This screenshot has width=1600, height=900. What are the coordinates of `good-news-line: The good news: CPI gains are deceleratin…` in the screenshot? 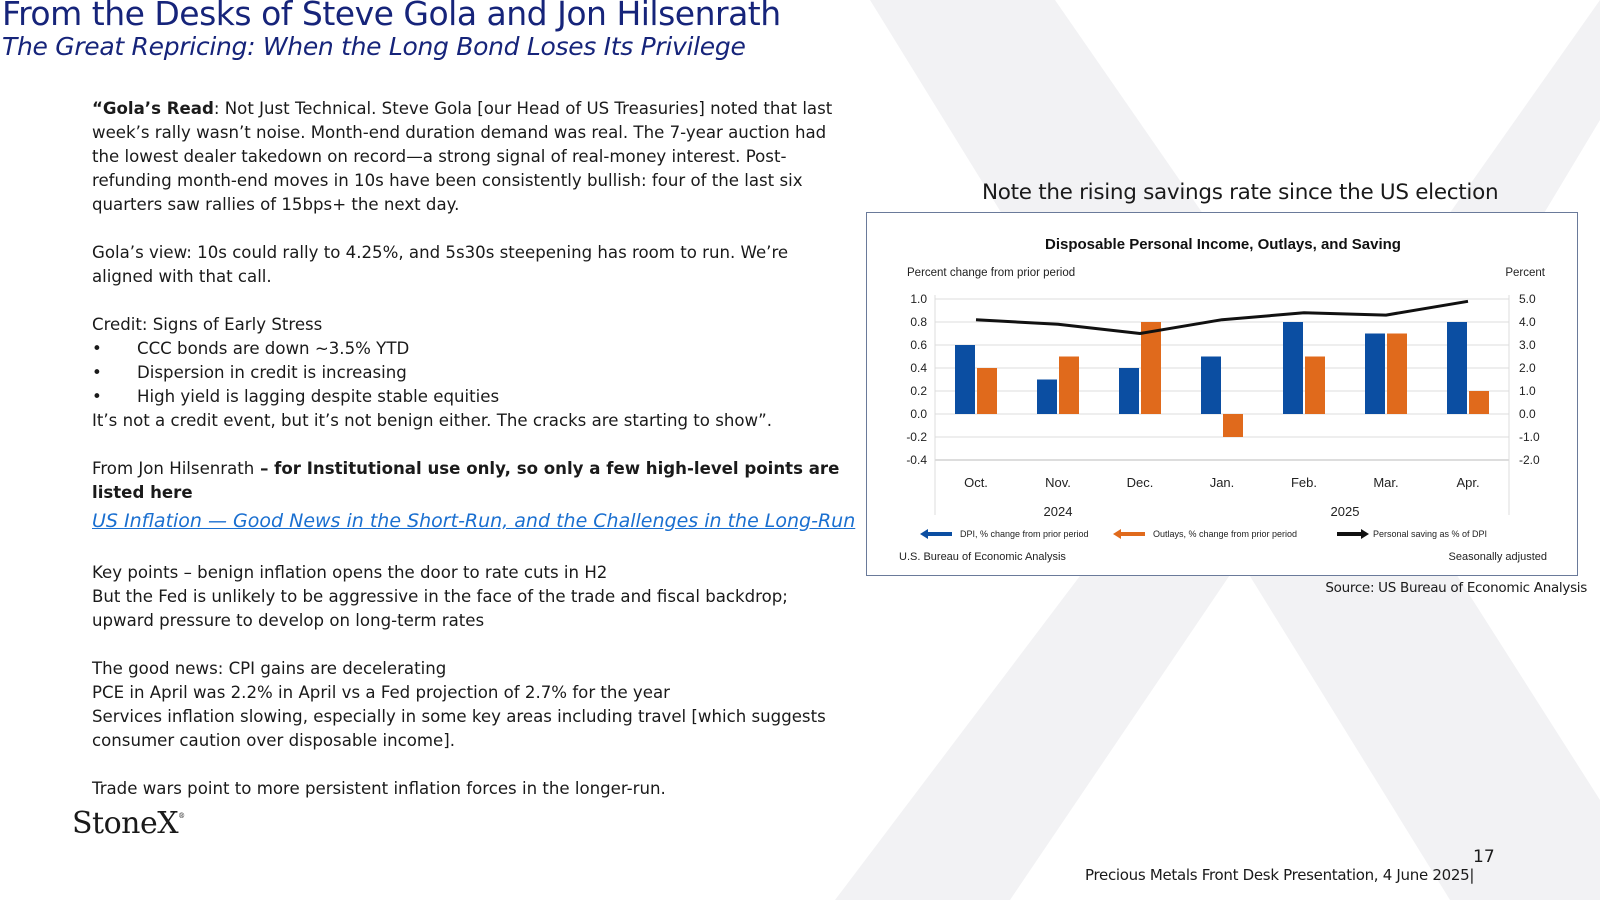 It's located at (269, 668).